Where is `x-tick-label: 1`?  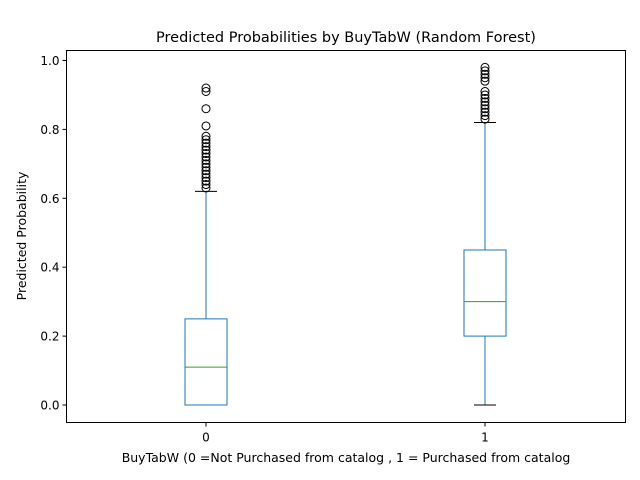 x-tick-label: 1 is located at coordinates (485, 438).